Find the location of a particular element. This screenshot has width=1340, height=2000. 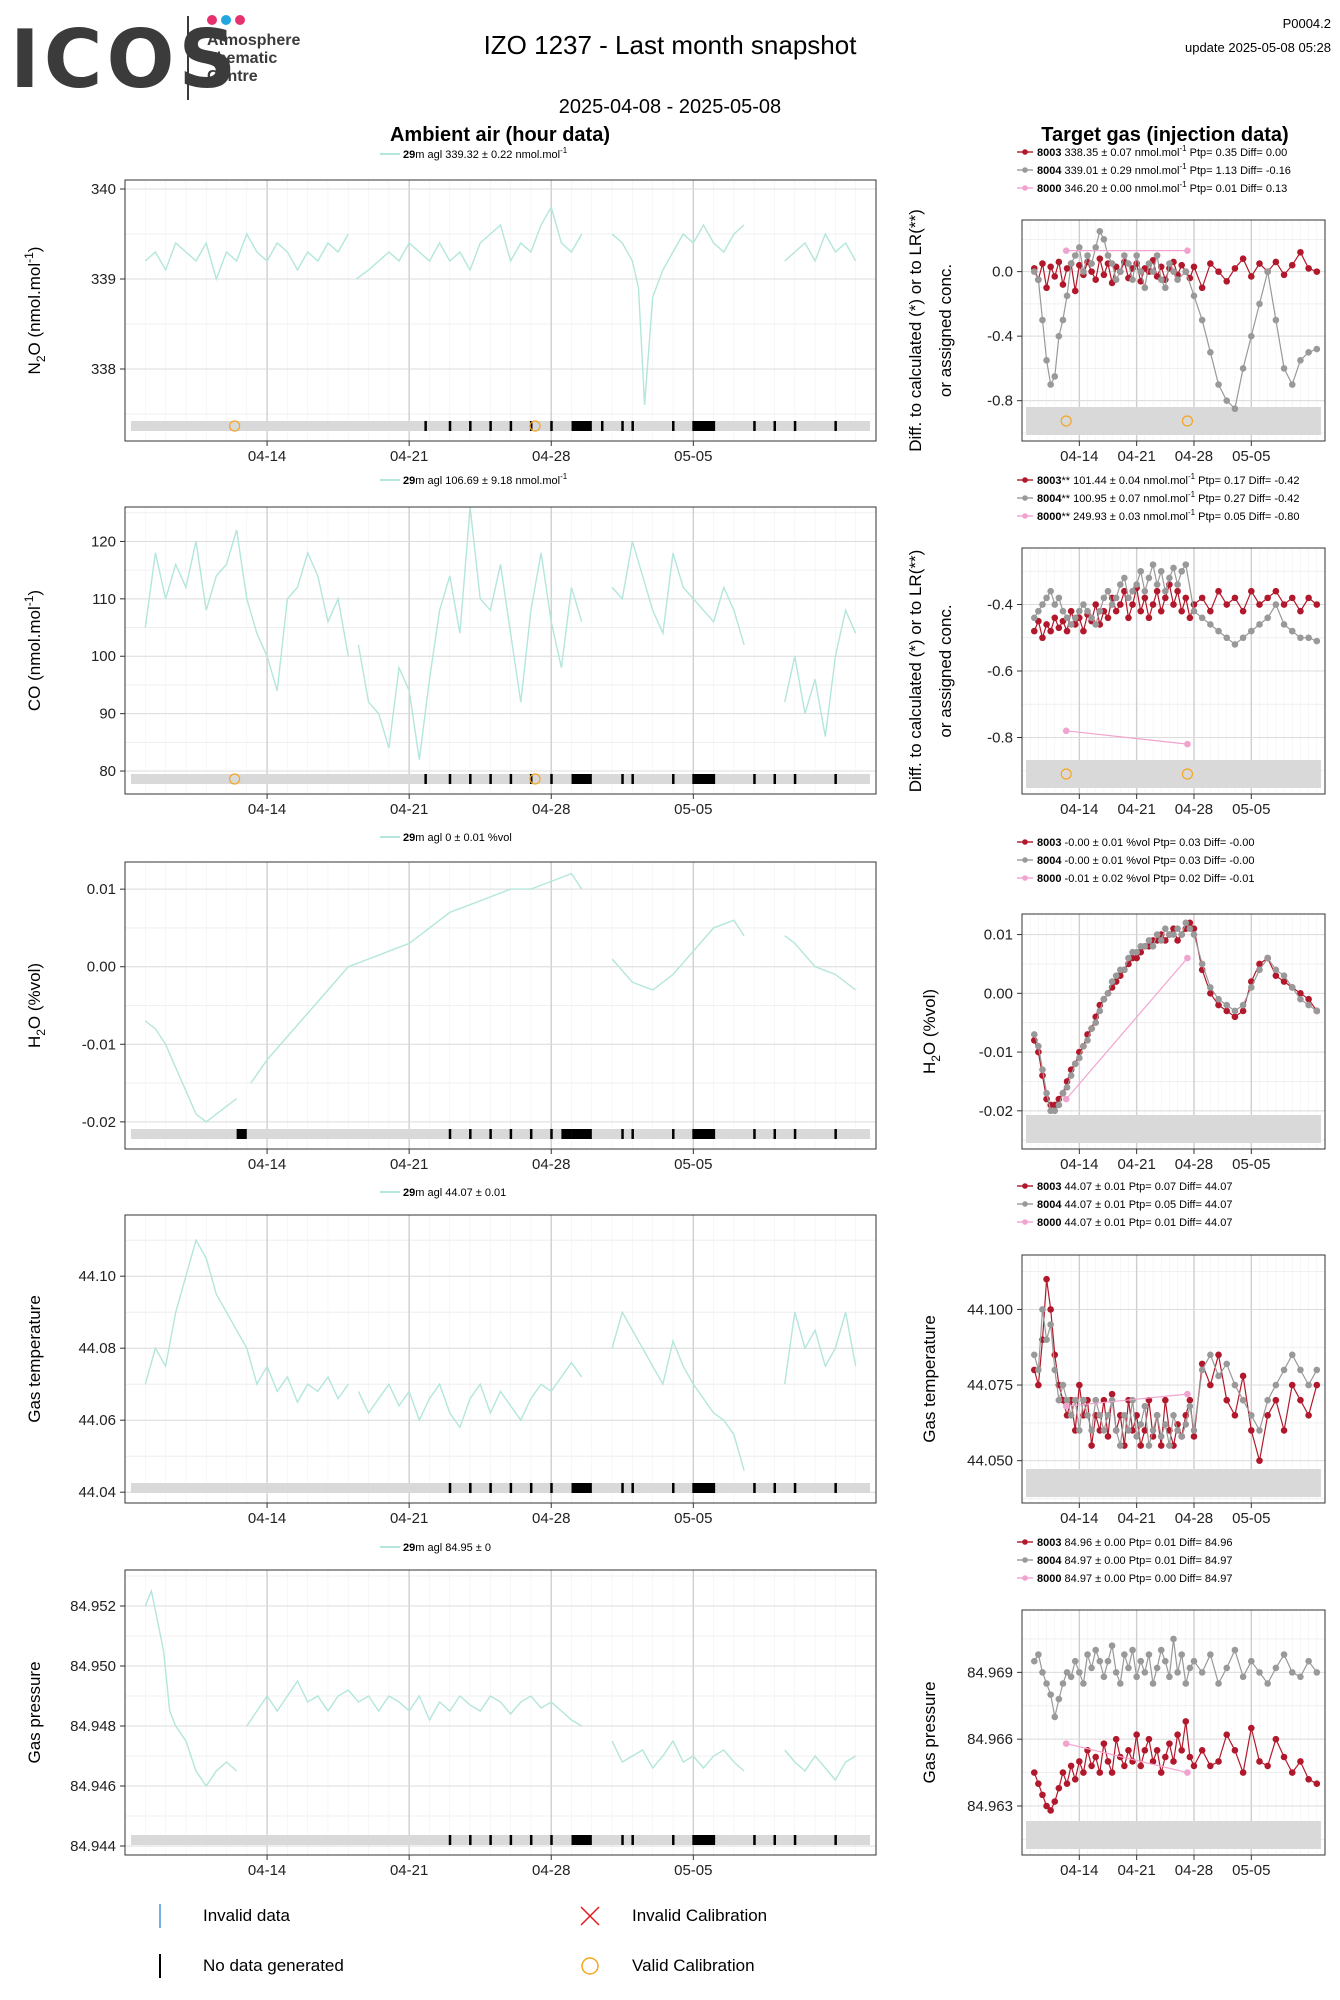

ambient-ytick-label-2: -0.02 is located at coordinates (99, 1122).